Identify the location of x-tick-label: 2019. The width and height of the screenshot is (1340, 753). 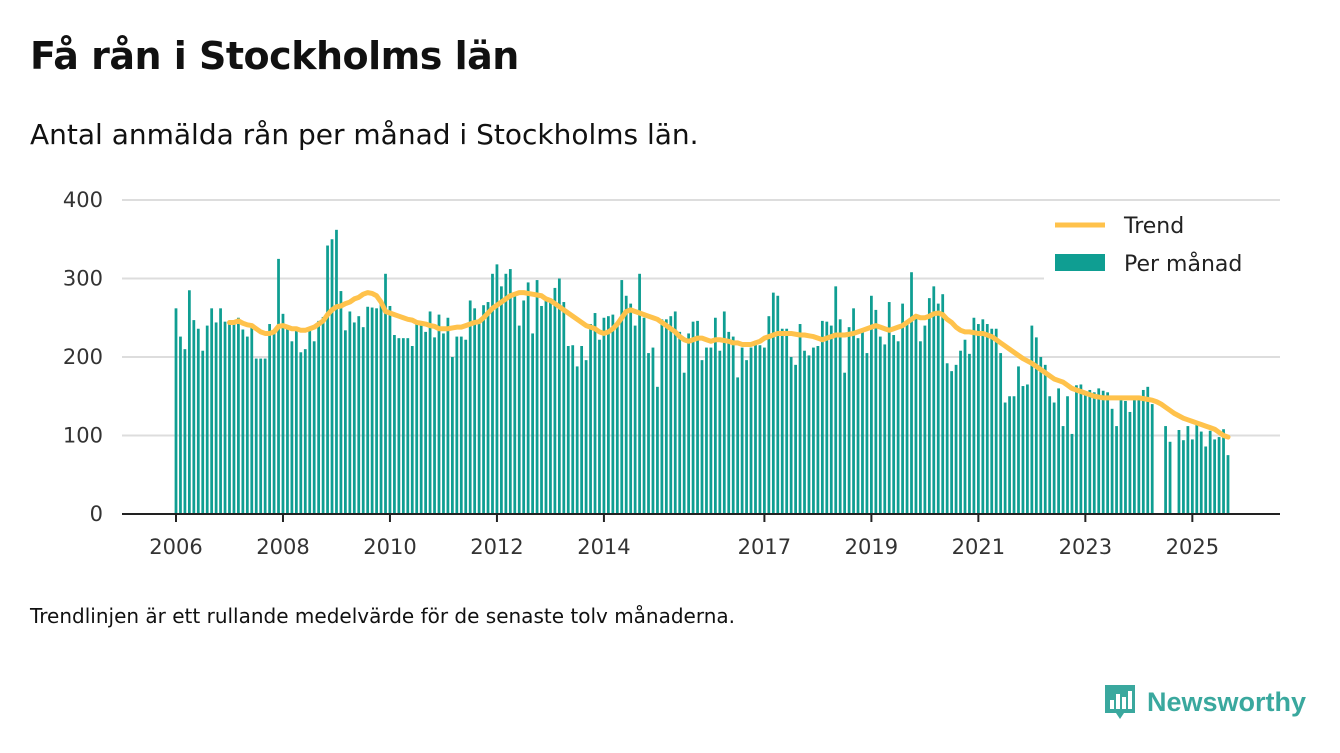
(871, 547).